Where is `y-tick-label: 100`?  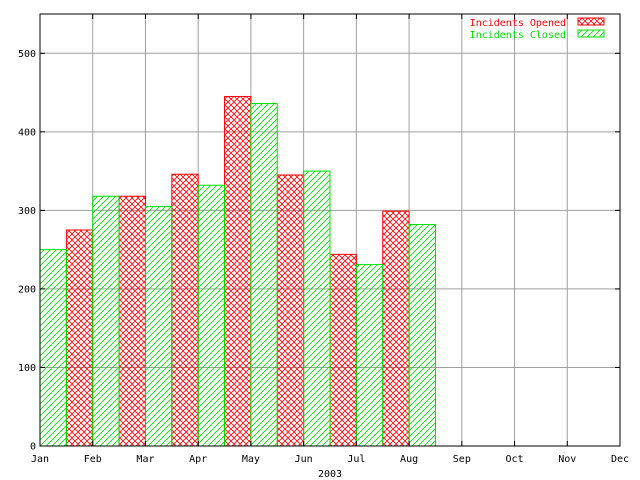 y-tick-label: 100 is located at coordinates (27, 368).